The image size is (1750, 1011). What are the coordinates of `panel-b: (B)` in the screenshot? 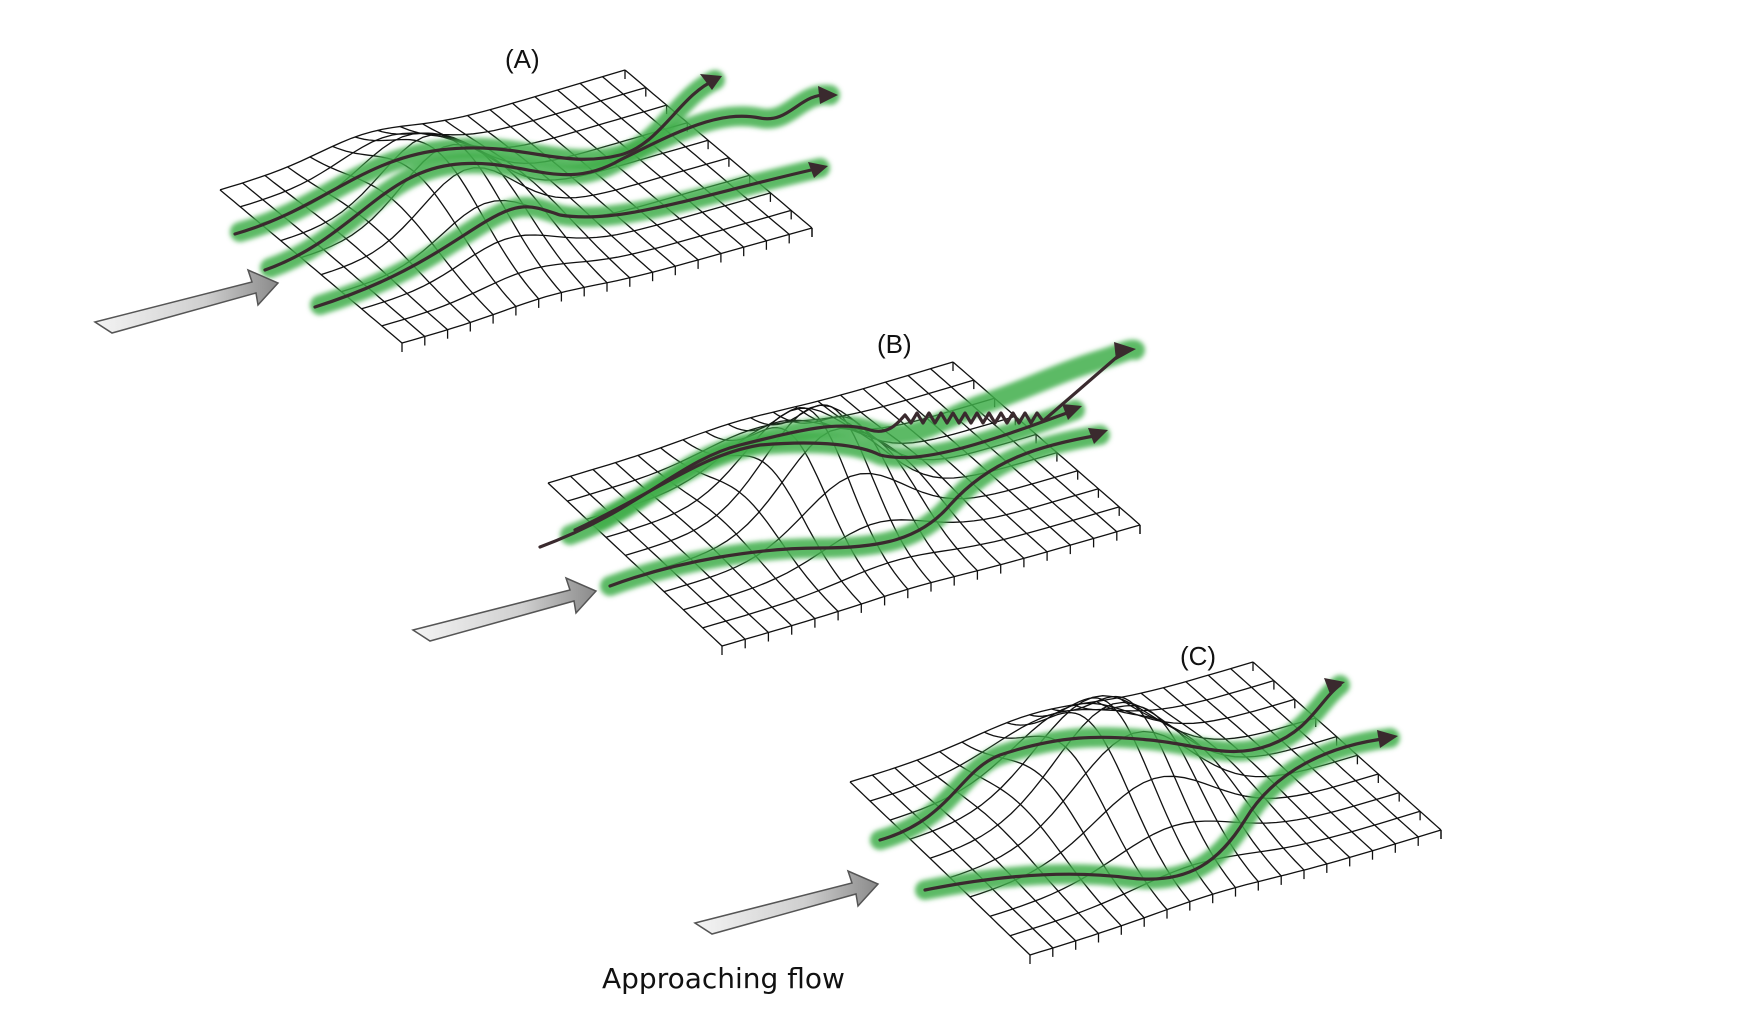 It's located at (778, 492).